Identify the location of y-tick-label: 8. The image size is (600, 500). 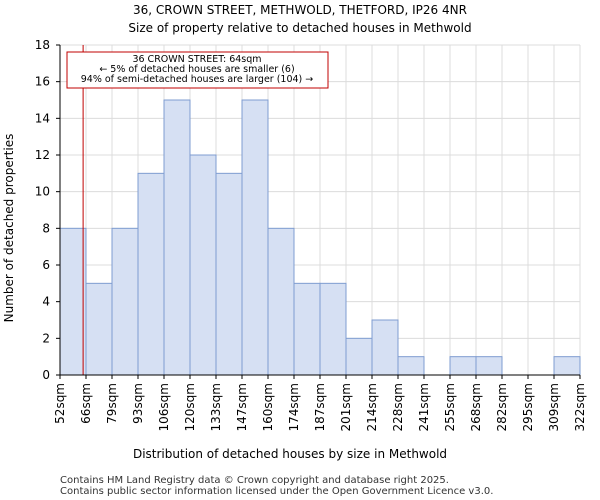
(46, 228).